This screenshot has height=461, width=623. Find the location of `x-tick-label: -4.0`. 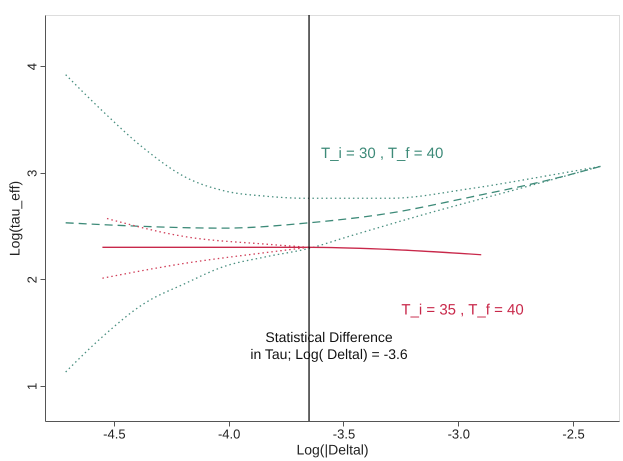

x-tick-label: -4.0 is located at coordinates (229, 434).